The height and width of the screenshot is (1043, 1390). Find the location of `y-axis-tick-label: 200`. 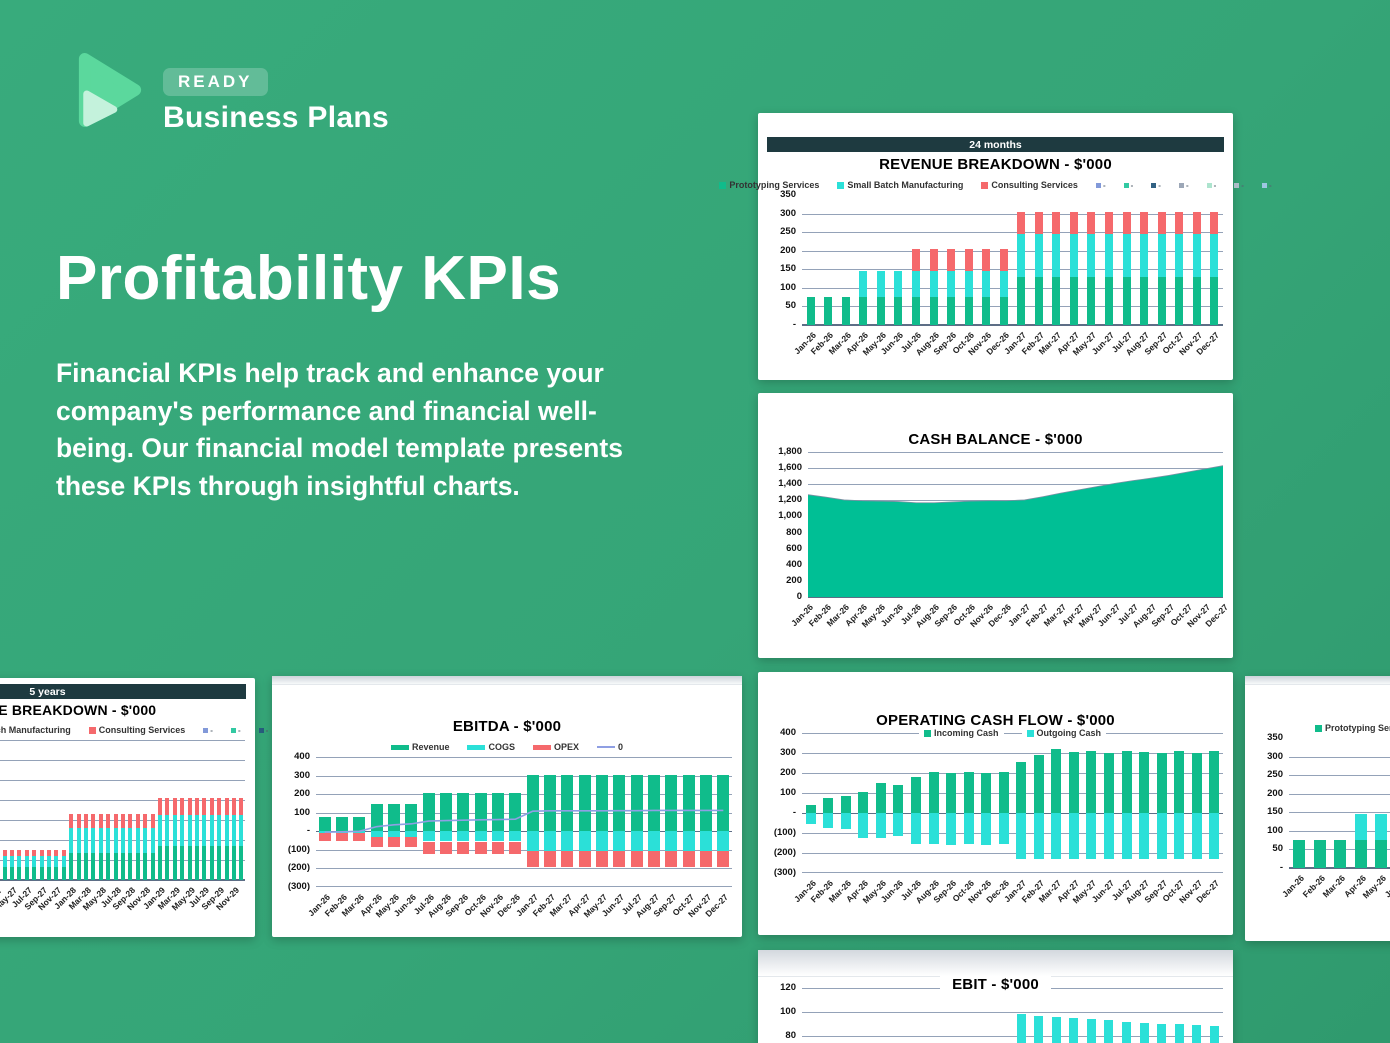

y-axis-tick-label: 200 is located at coordinates (302, 794).